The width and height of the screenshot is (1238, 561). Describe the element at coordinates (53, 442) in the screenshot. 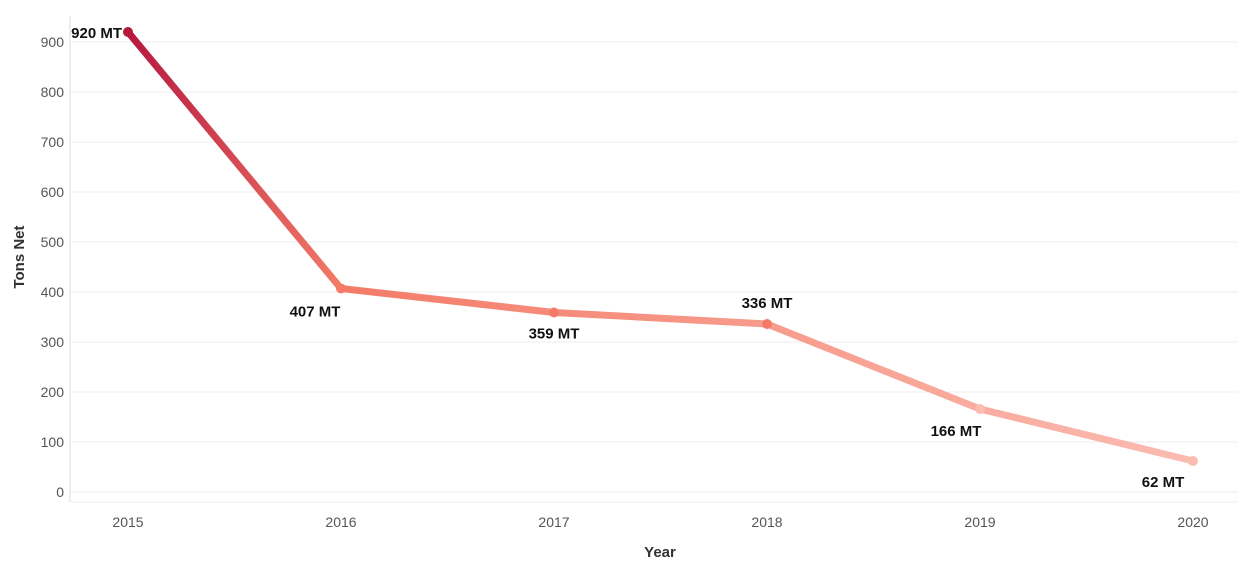

I see `y-tick-label: 100` at that location.